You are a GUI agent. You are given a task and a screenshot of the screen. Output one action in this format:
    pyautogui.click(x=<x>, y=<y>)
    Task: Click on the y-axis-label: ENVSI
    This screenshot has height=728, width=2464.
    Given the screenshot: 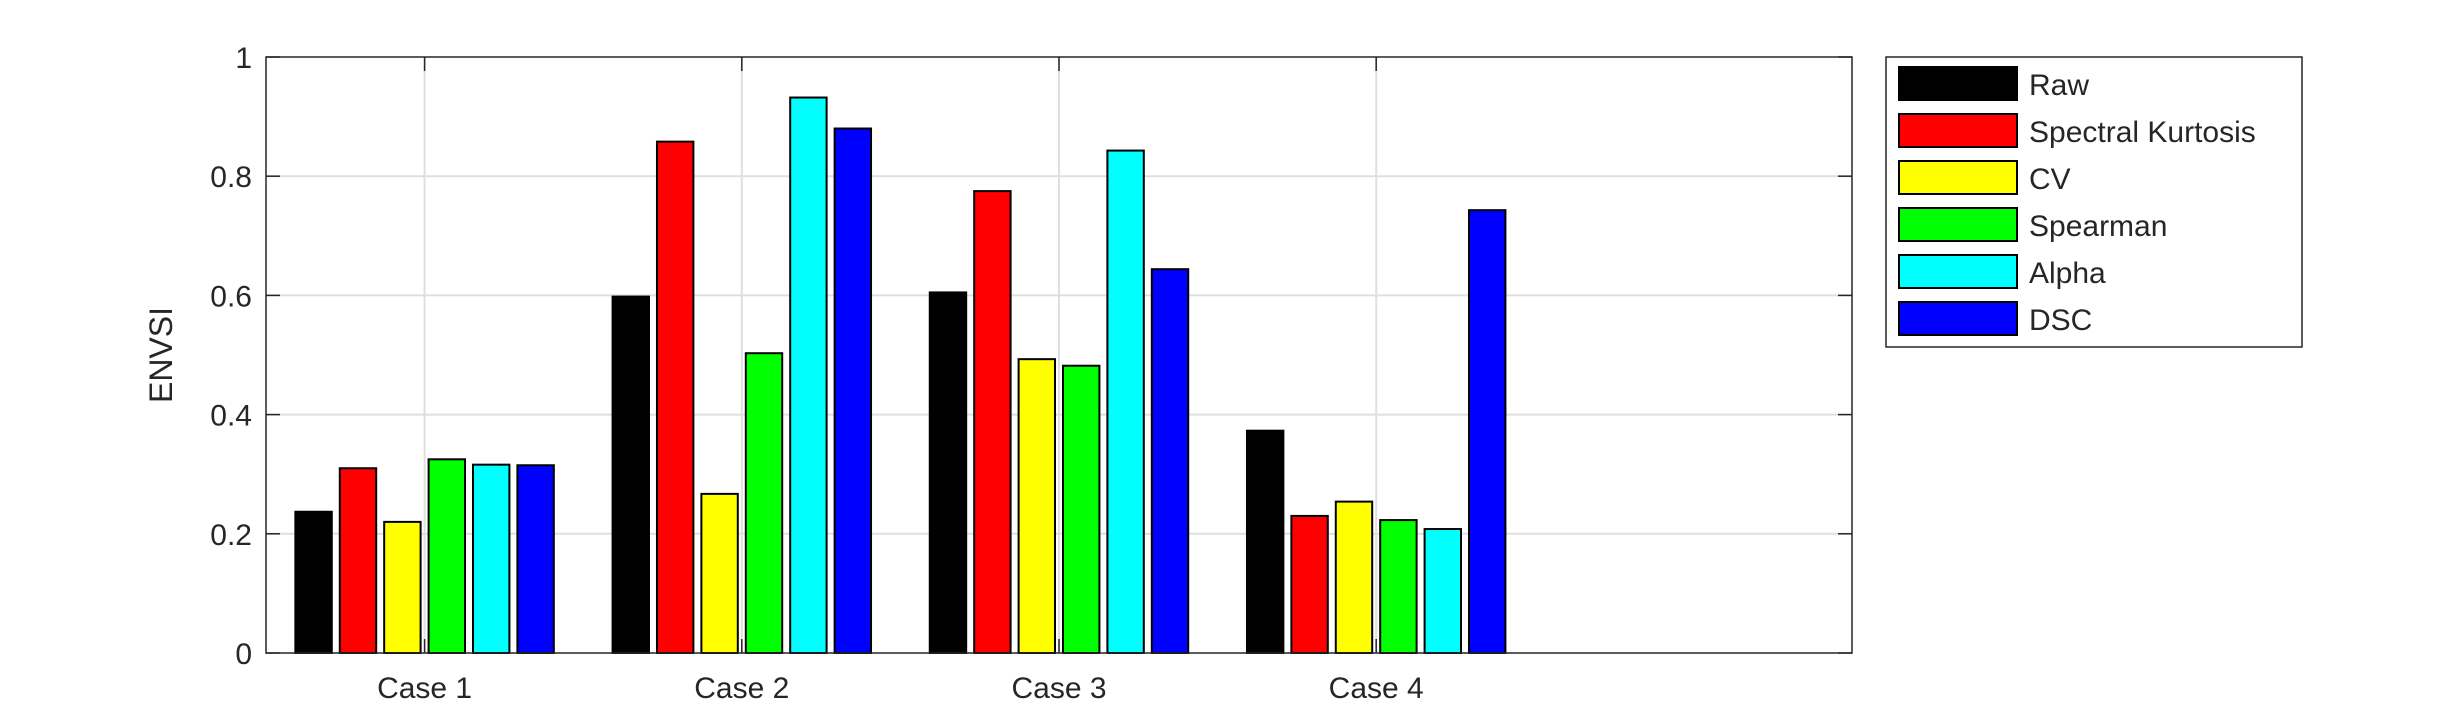 What is the action you would take?
    pyautogui.click(x=161, y=355)
    